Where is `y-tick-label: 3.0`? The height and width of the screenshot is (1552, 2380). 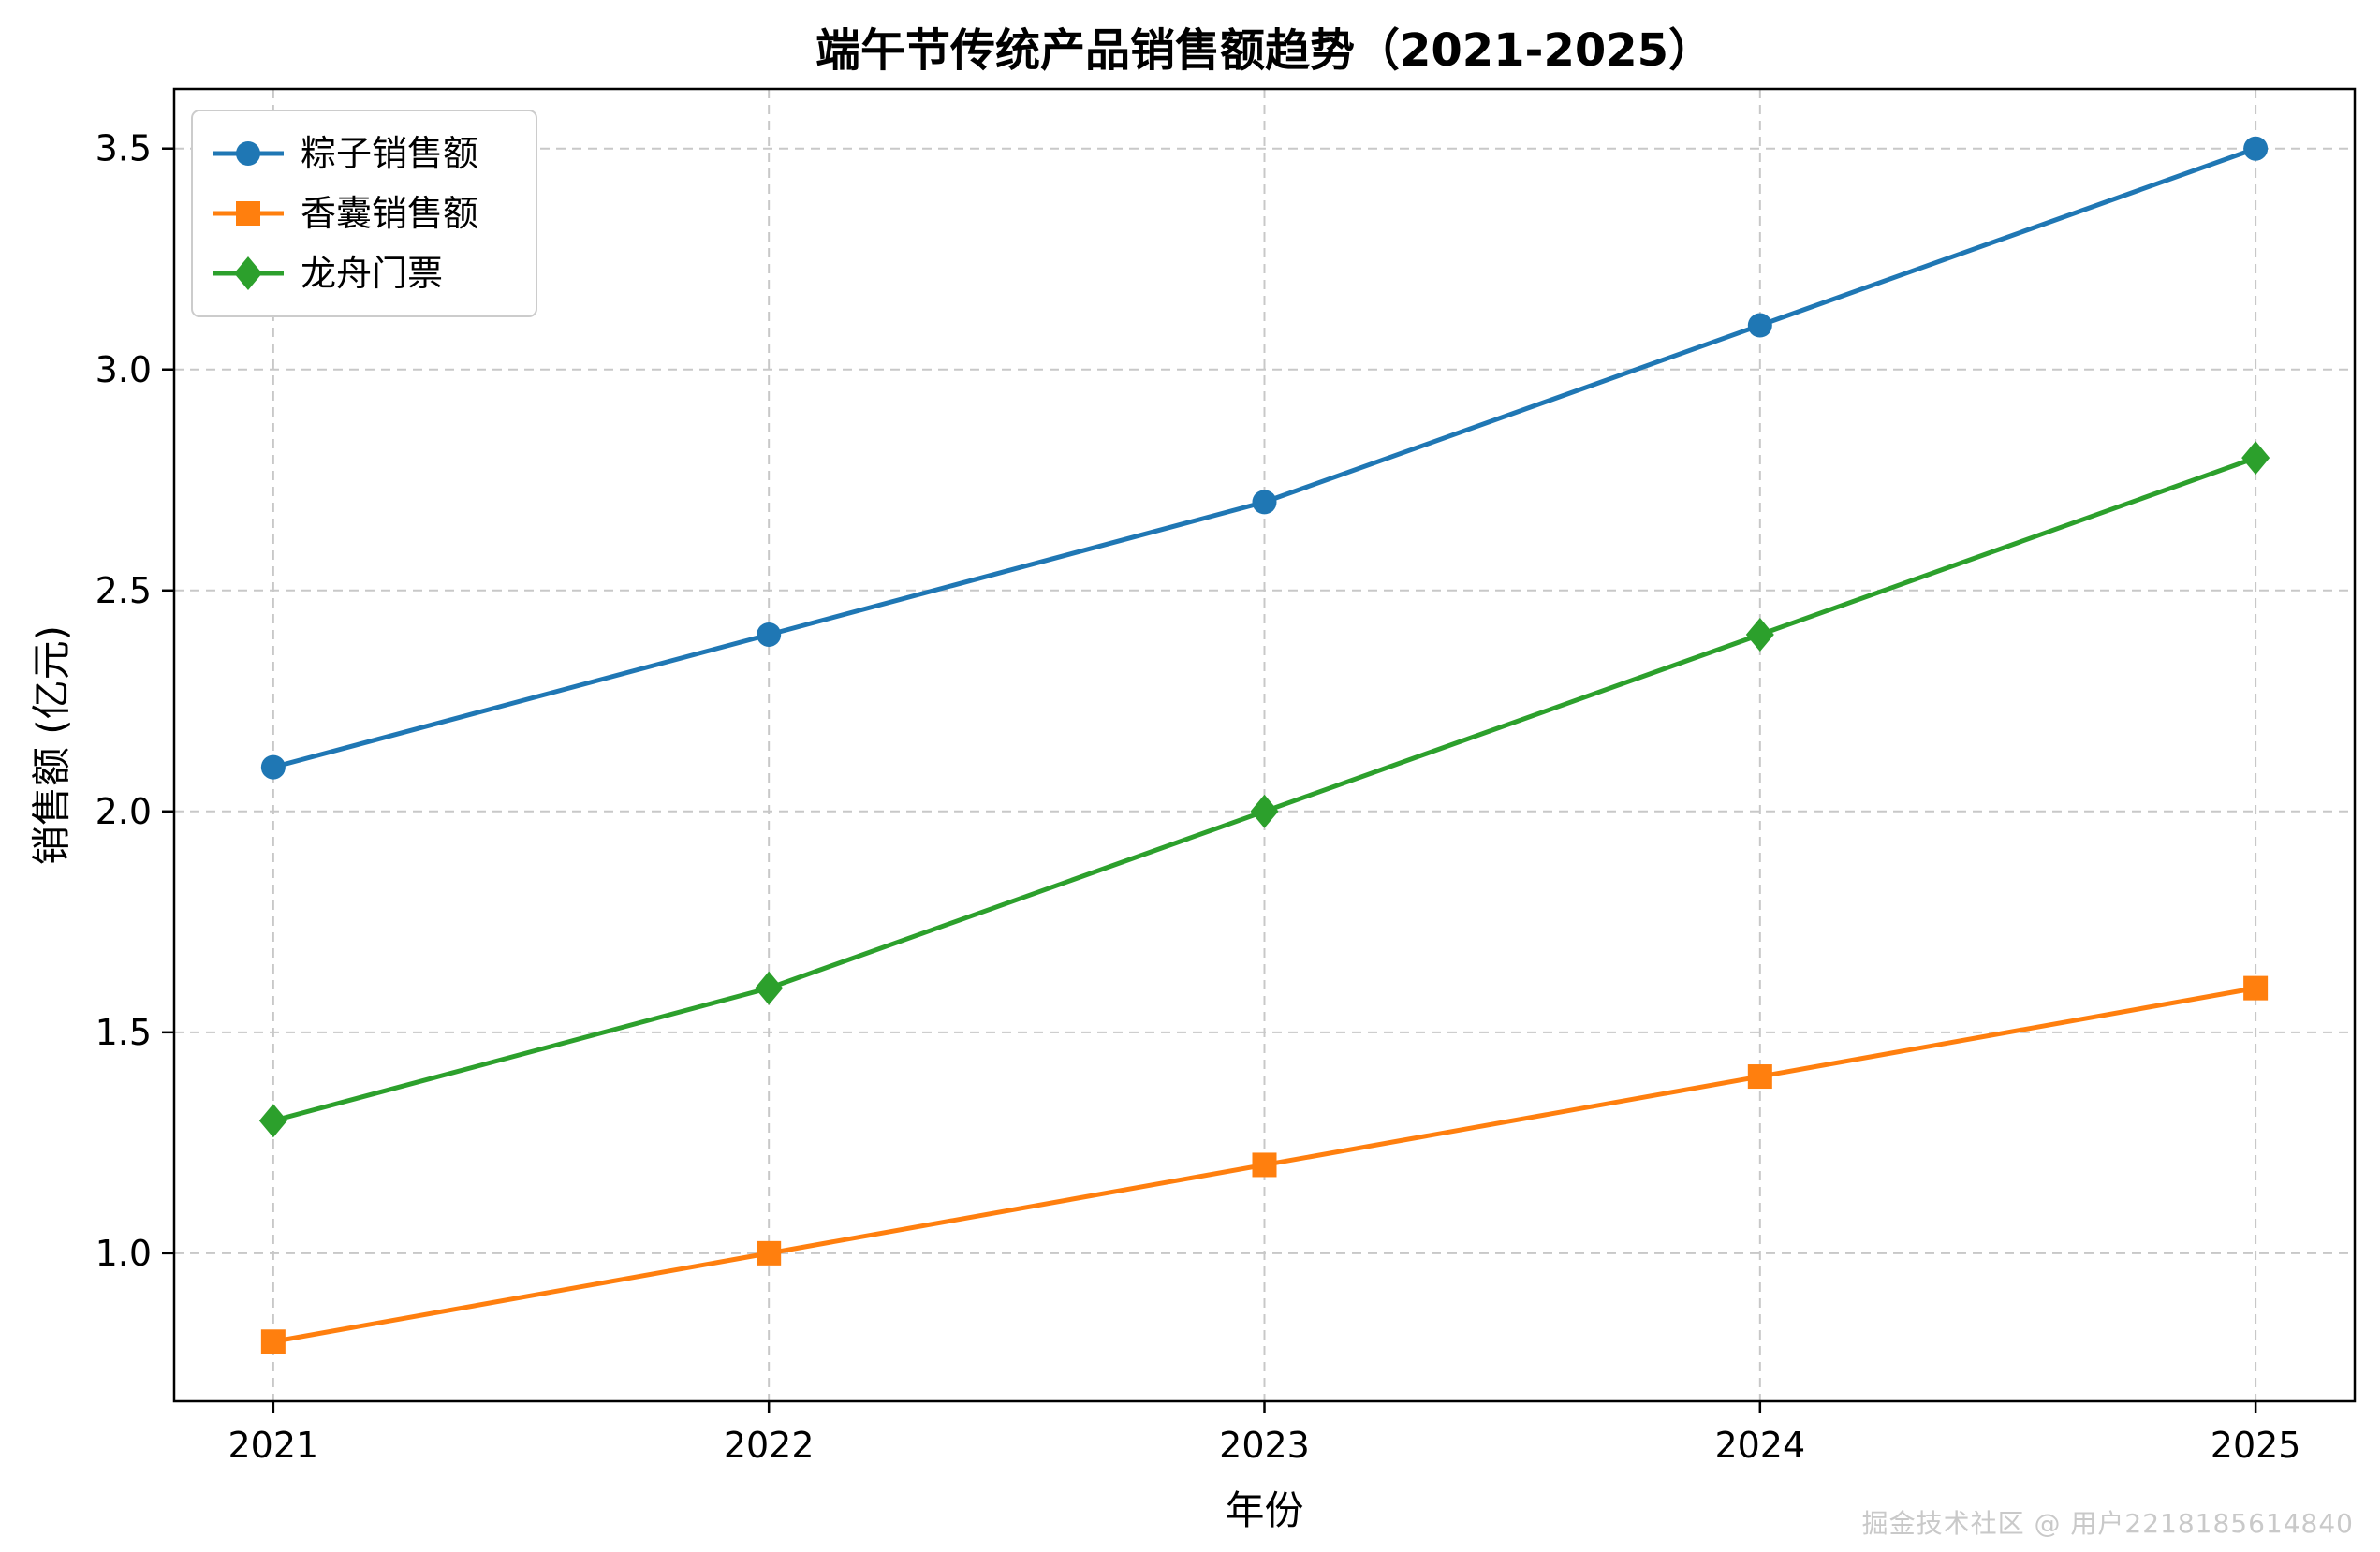 y-tick-label: 3.0 is located at coordinates (123, 369).